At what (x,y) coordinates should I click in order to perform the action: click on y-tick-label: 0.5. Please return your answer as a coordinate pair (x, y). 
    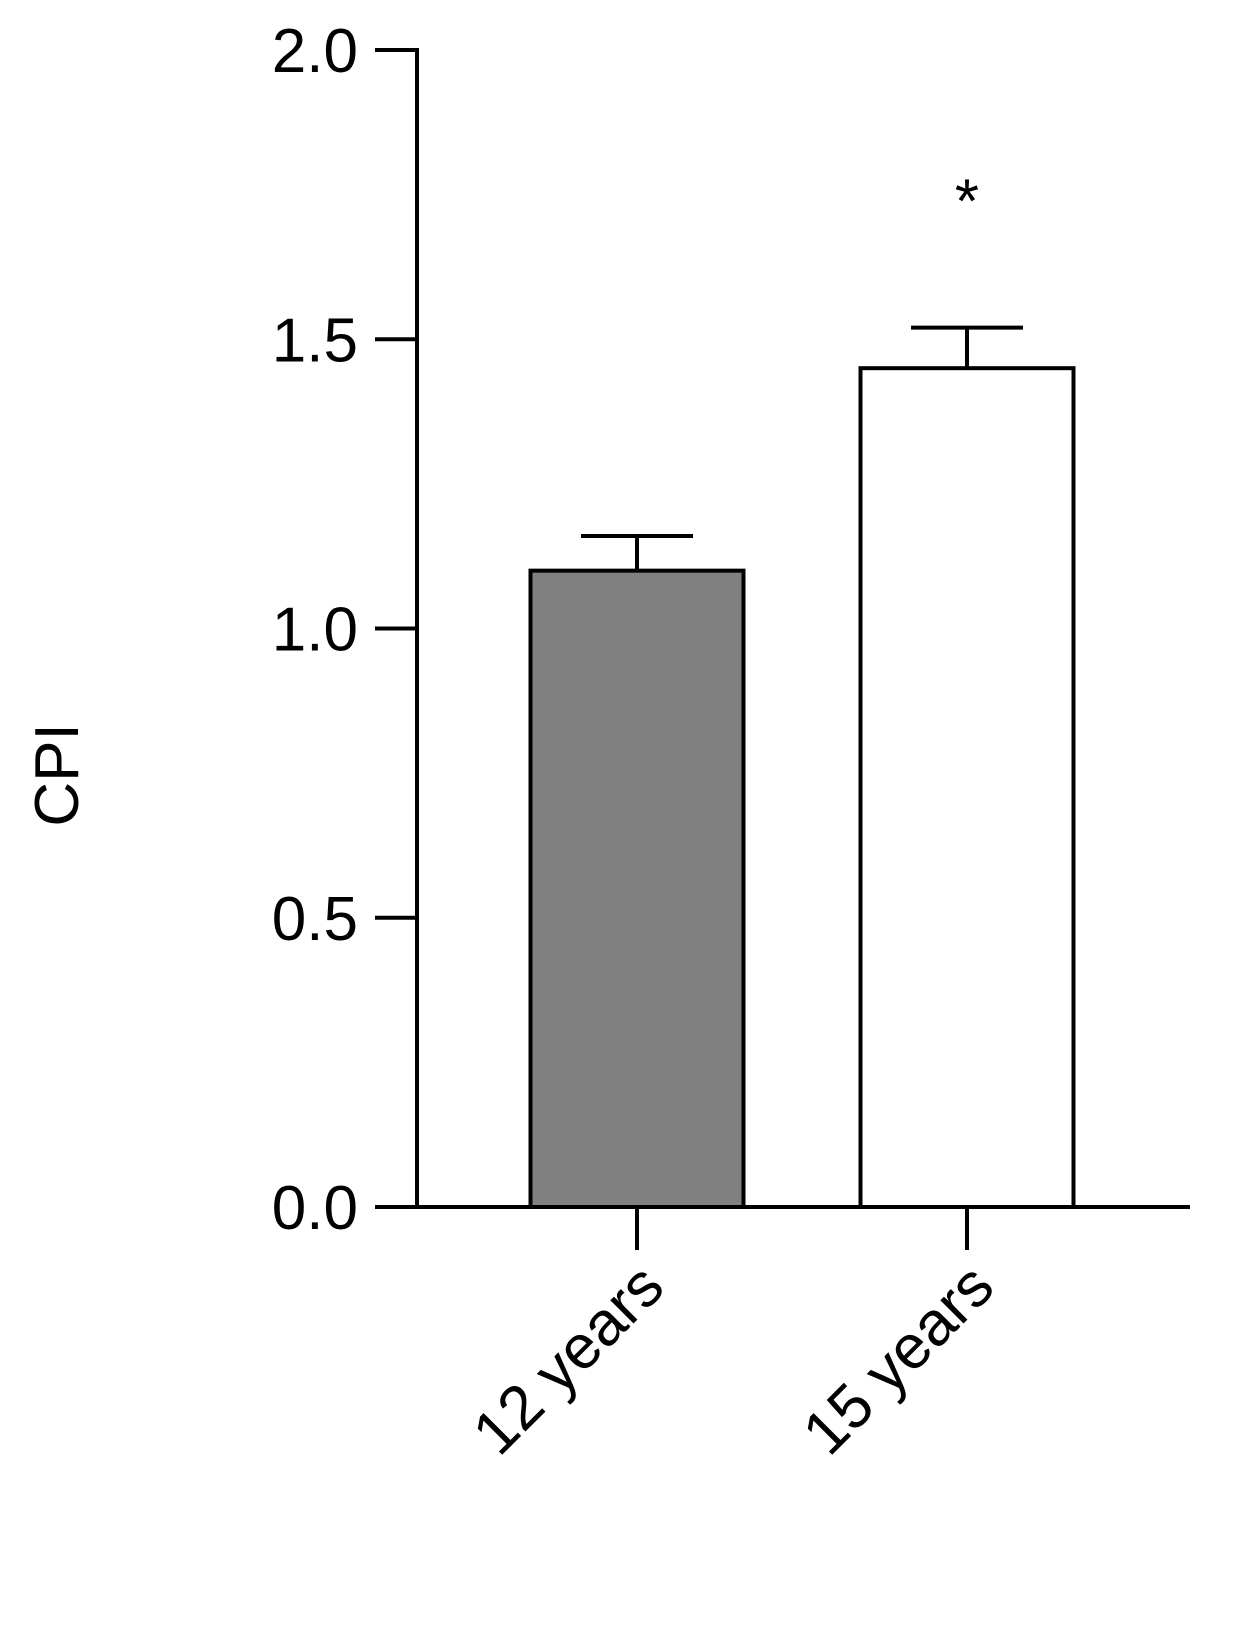
    Looking at the image, I should click on (315, 919).